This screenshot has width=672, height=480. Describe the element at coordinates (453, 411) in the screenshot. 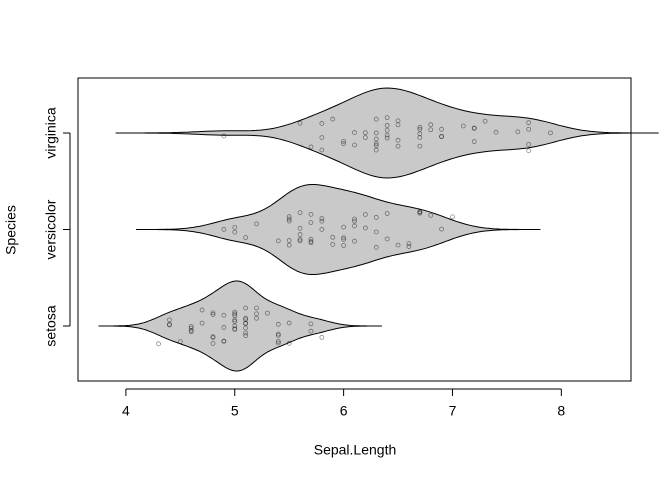

I see `x-tick-label: 7` at that location.